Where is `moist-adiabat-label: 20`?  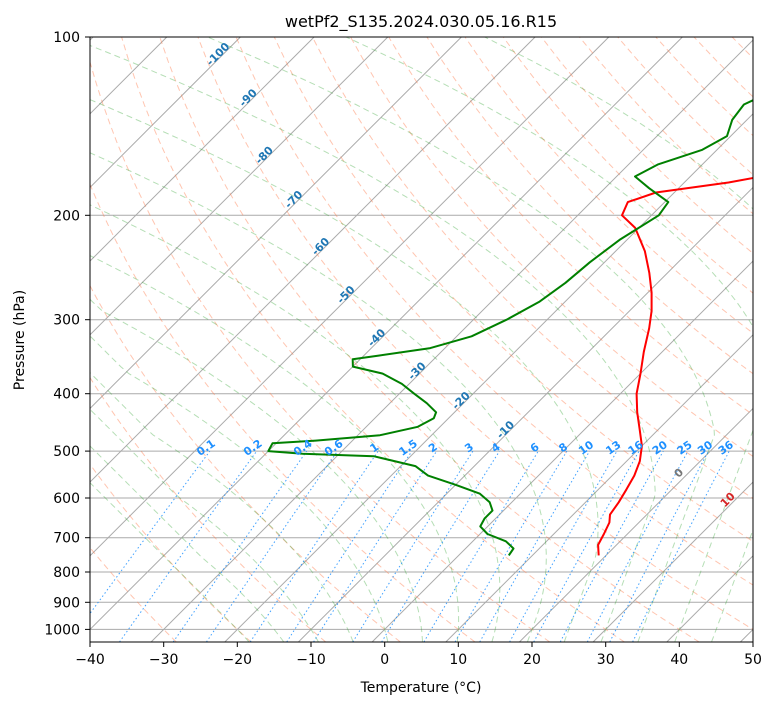 moist-adiabat-label: 20 is located at coordinates (769, 529).